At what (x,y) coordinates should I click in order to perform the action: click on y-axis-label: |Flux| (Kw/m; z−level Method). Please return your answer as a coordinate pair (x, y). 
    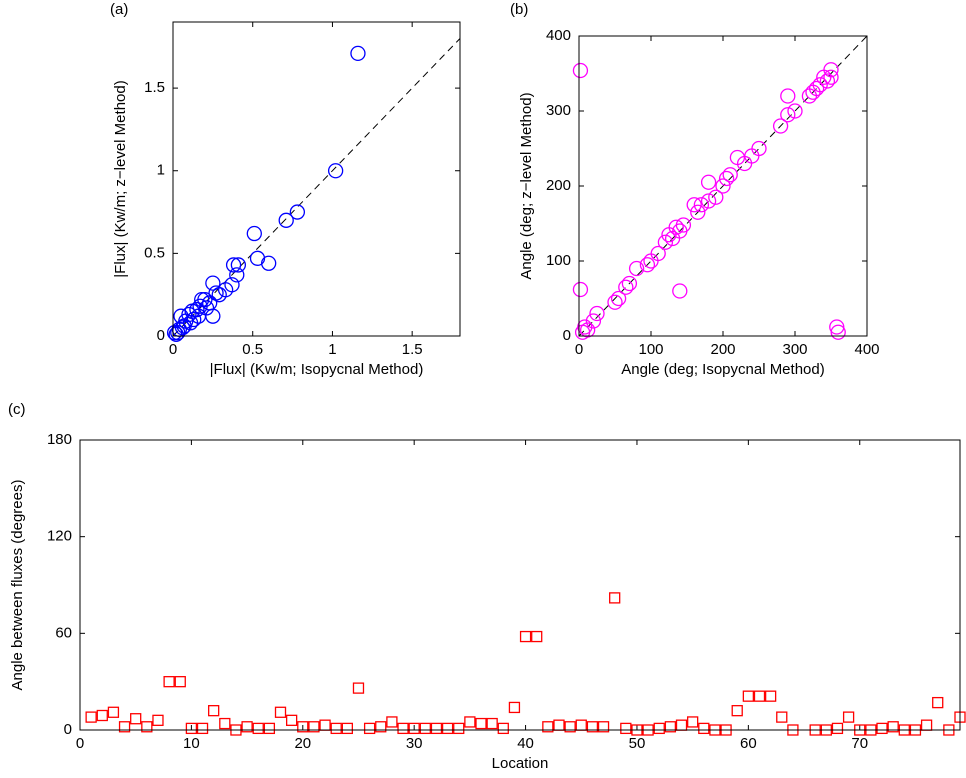
    Looking at the image, I should click on (120, 178).